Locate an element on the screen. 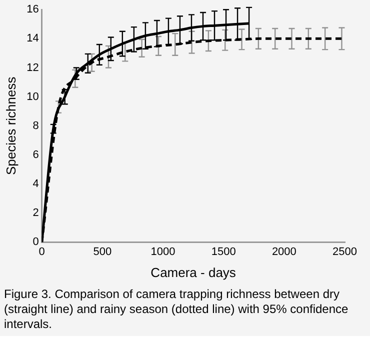  y-tick-label: 16 is located at coordinates (32, 10).